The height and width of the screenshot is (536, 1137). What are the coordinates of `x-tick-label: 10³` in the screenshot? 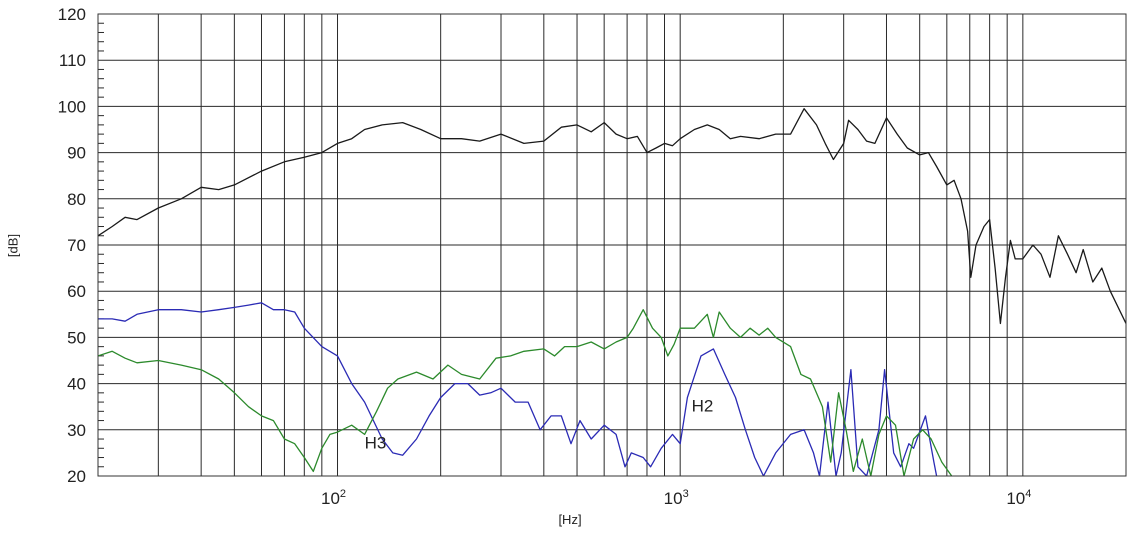 It's located at (676, 498).